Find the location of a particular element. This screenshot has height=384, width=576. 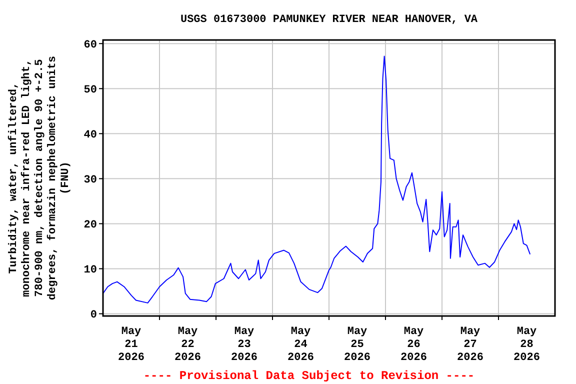

x-tick-label: May 25 2026 is located at coordinates (357, 345).